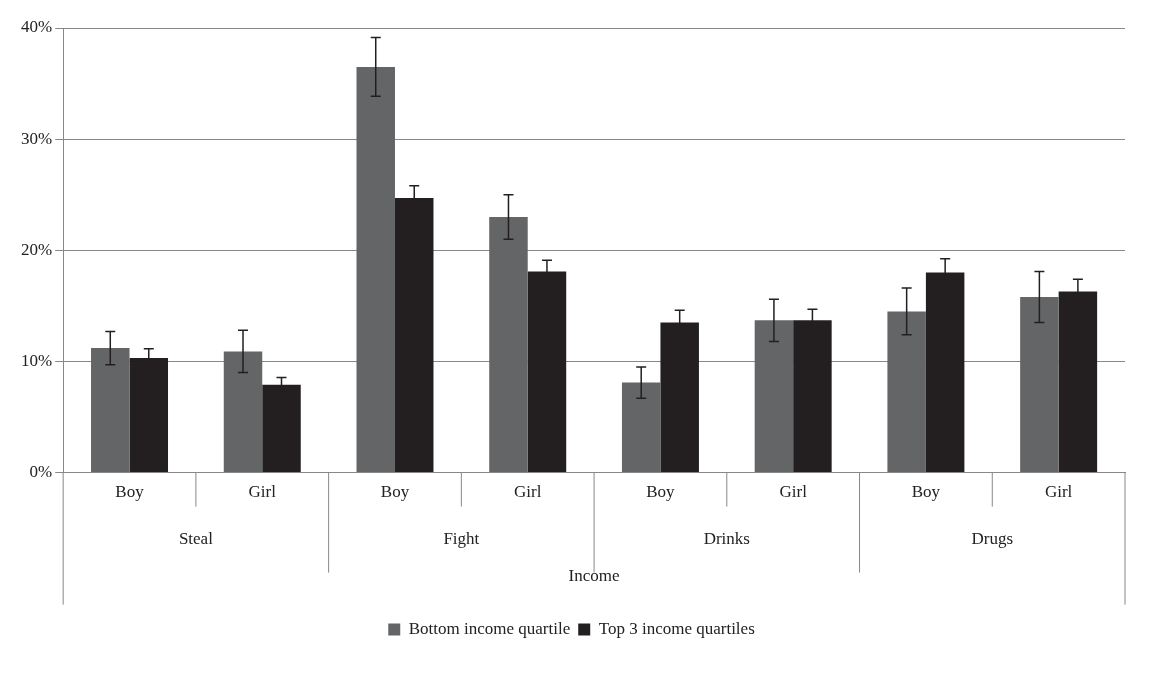 The height and width of the screenshot is (677, 1149). I want to click on y-tick-label: 10%, so click(36, 360).